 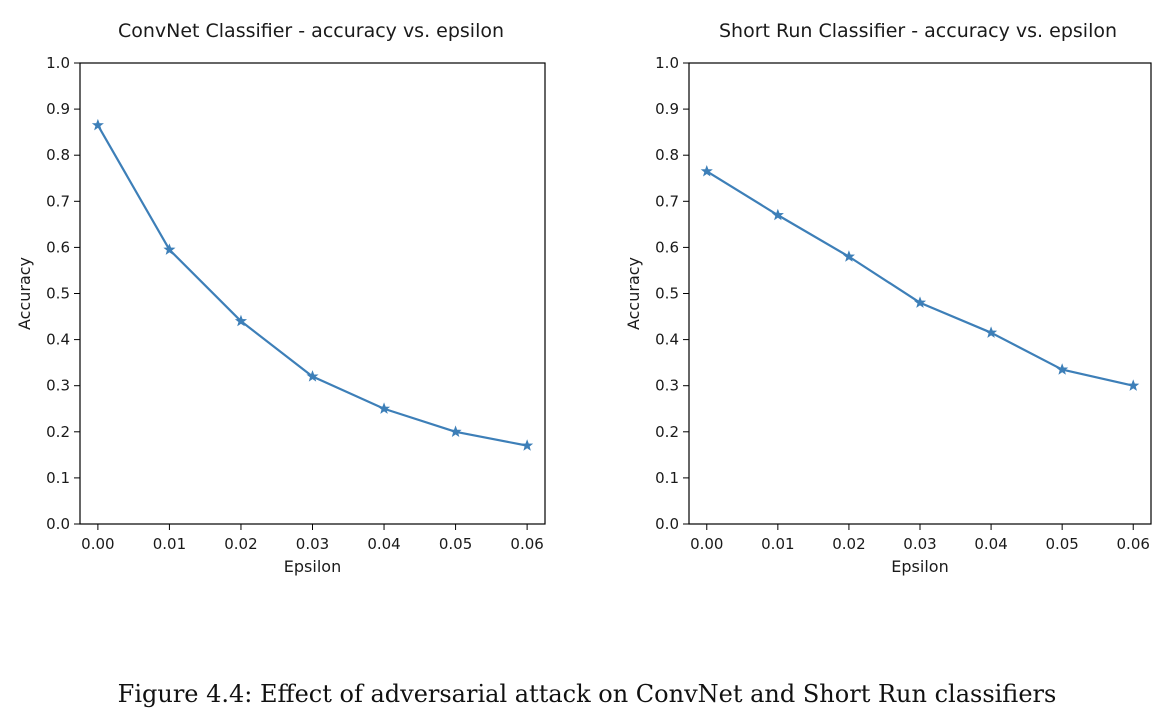 What do you see at coordinates (920, 278) in the screenshot?
I see `series-line` at bounding box center [920, 278].